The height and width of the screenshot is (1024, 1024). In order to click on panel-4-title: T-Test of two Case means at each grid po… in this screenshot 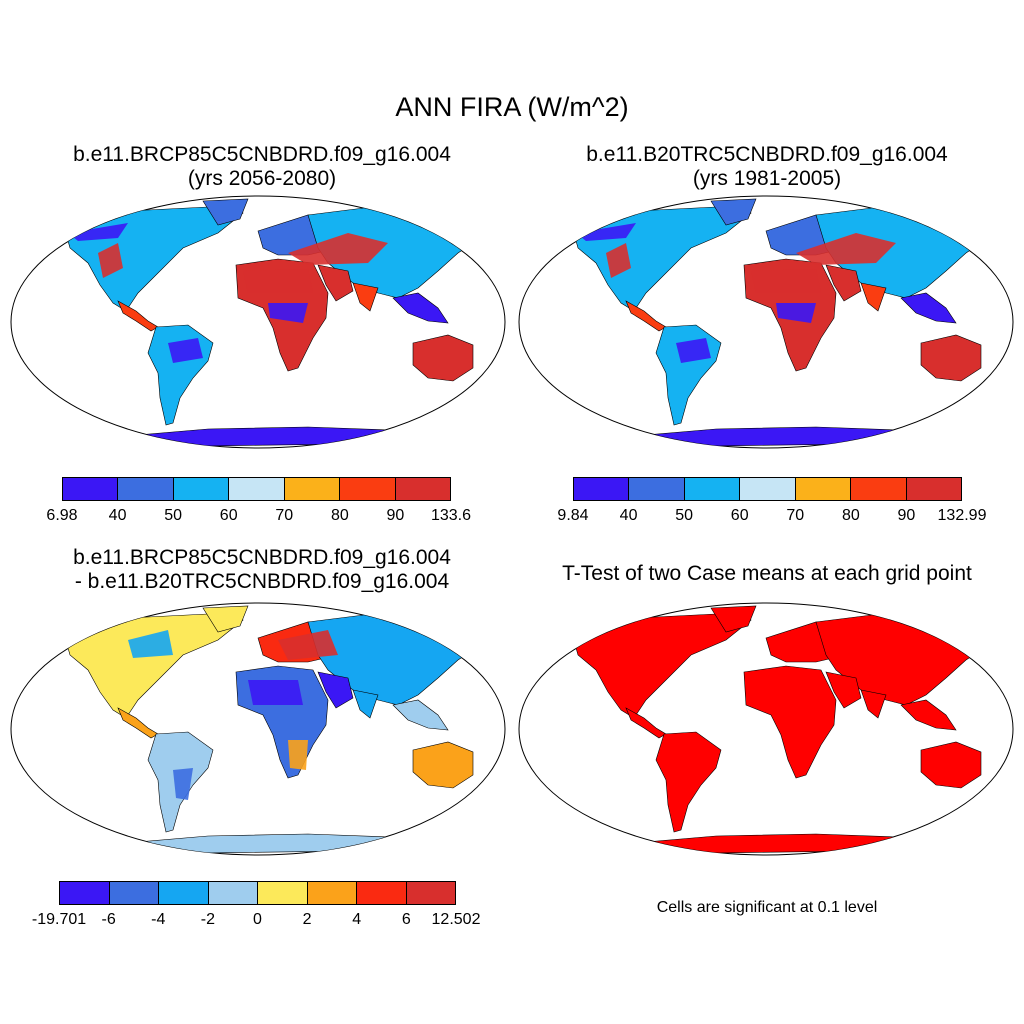, I will do `click(767, 573)`.